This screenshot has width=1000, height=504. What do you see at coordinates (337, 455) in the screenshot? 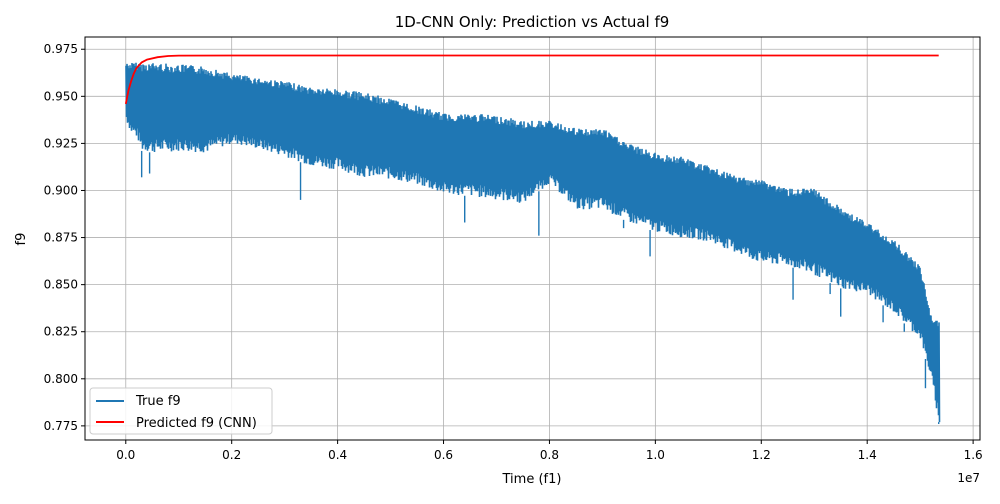
I see `x-tick-label: 0.4` at bounding box center [337, 455].